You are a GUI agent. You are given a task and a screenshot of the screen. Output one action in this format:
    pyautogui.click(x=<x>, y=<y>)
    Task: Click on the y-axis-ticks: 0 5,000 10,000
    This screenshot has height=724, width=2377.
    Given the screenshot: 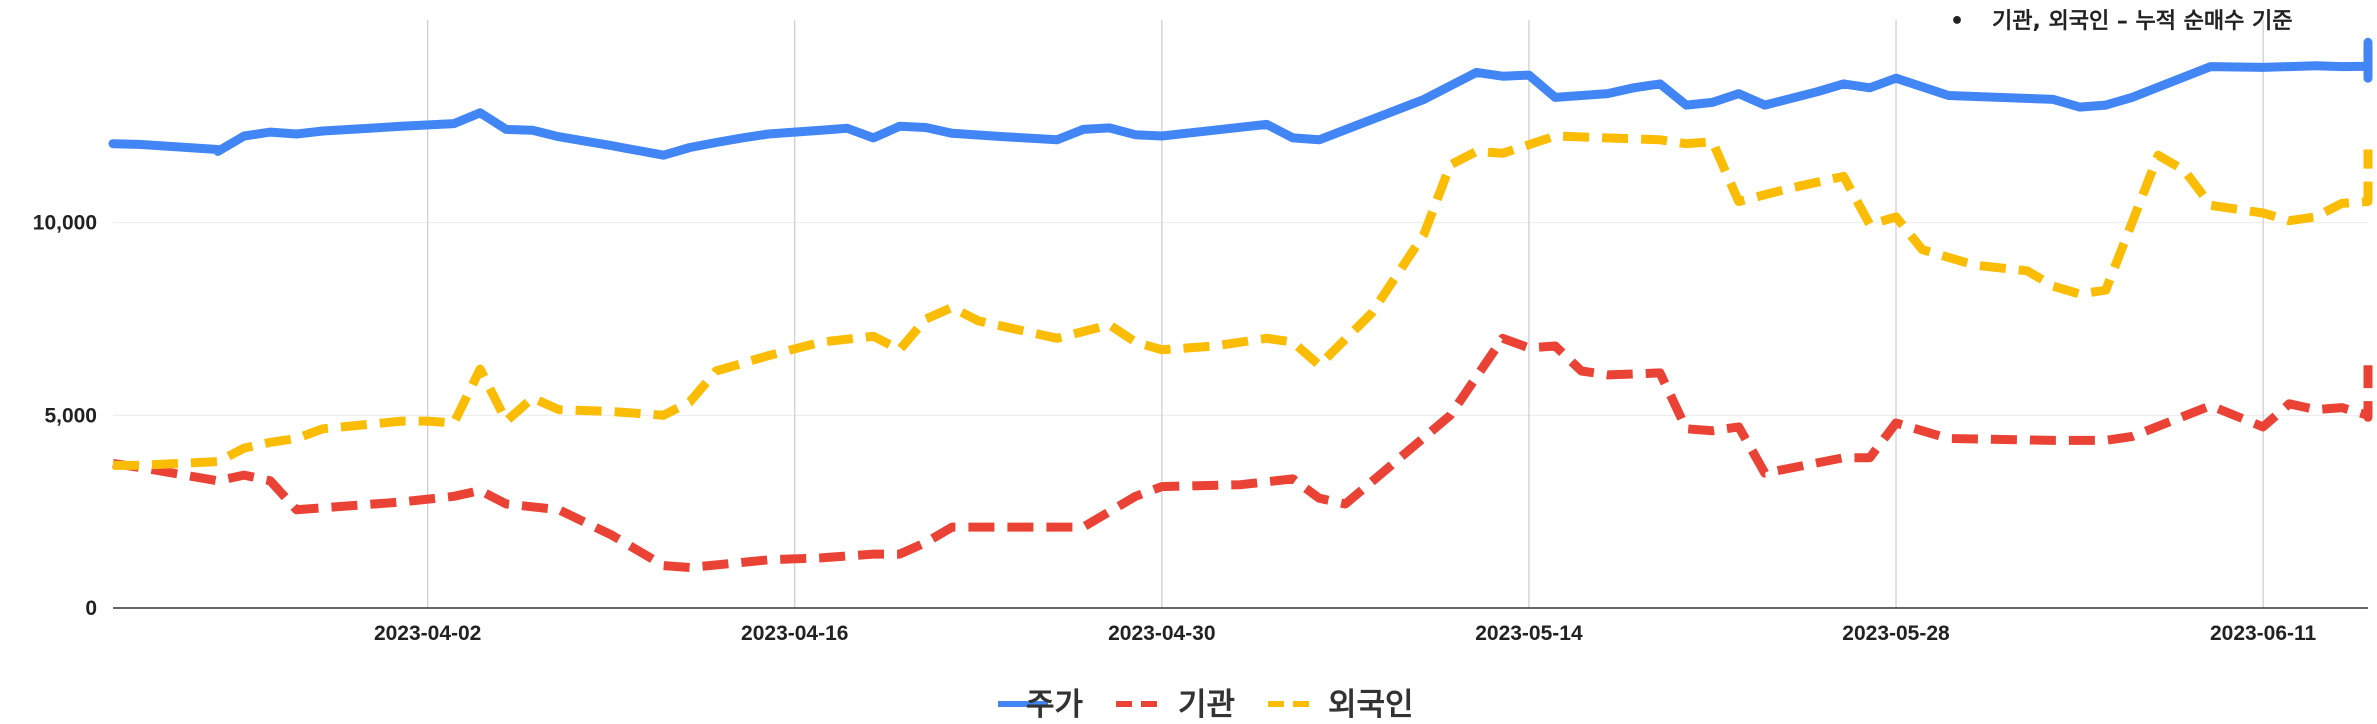 What is the action you would take?
    pyautogui.click(x=65, y=416)
    